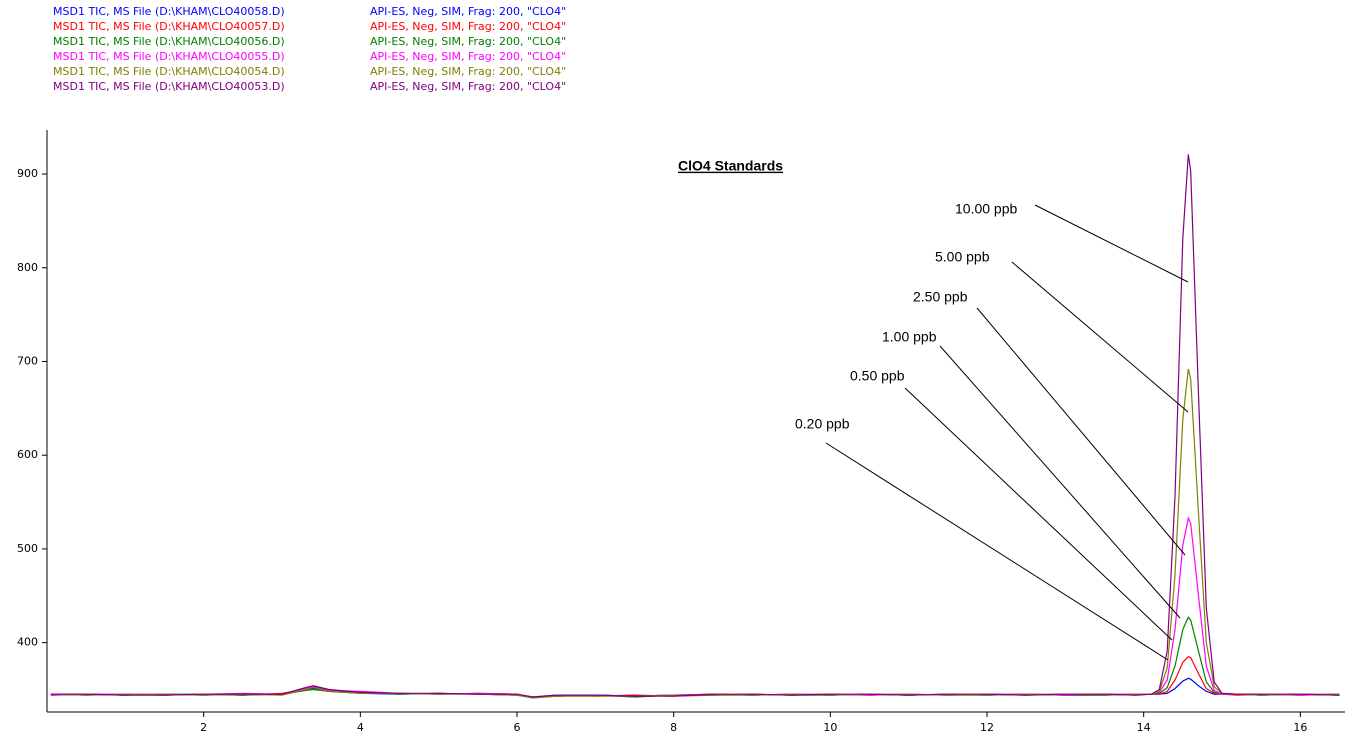 The width and height of the screenshot is (1345, 750). I want to click on annotation: 1.00 ppb, so click(909, 337).